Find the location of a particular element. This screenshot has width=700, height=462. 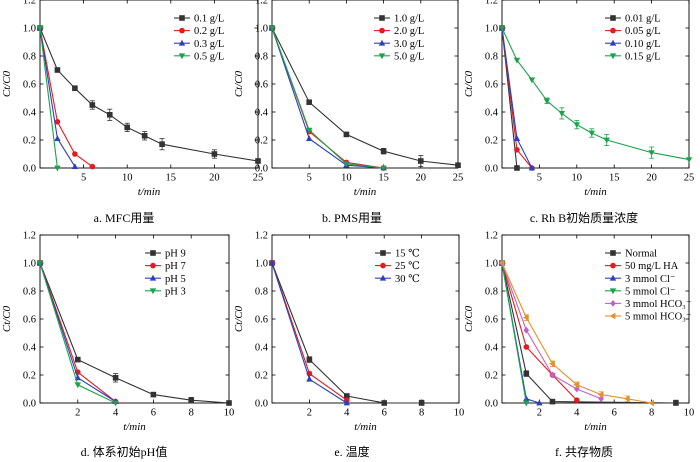

legend-label: 1.0 g/L is located at coordinates (409, 19).